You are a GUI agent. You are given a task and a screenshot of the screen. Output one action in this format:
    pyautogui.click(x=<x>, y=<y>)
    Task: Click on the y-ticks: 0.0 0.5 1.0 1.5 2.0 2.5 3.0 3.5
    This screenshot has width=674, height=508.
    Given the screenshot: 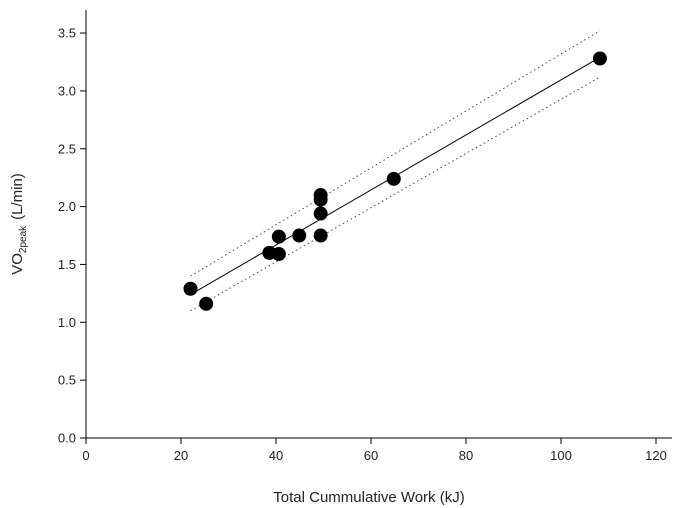 What is the action you would take?
    pyautogui.click(x=72, y=236)
    